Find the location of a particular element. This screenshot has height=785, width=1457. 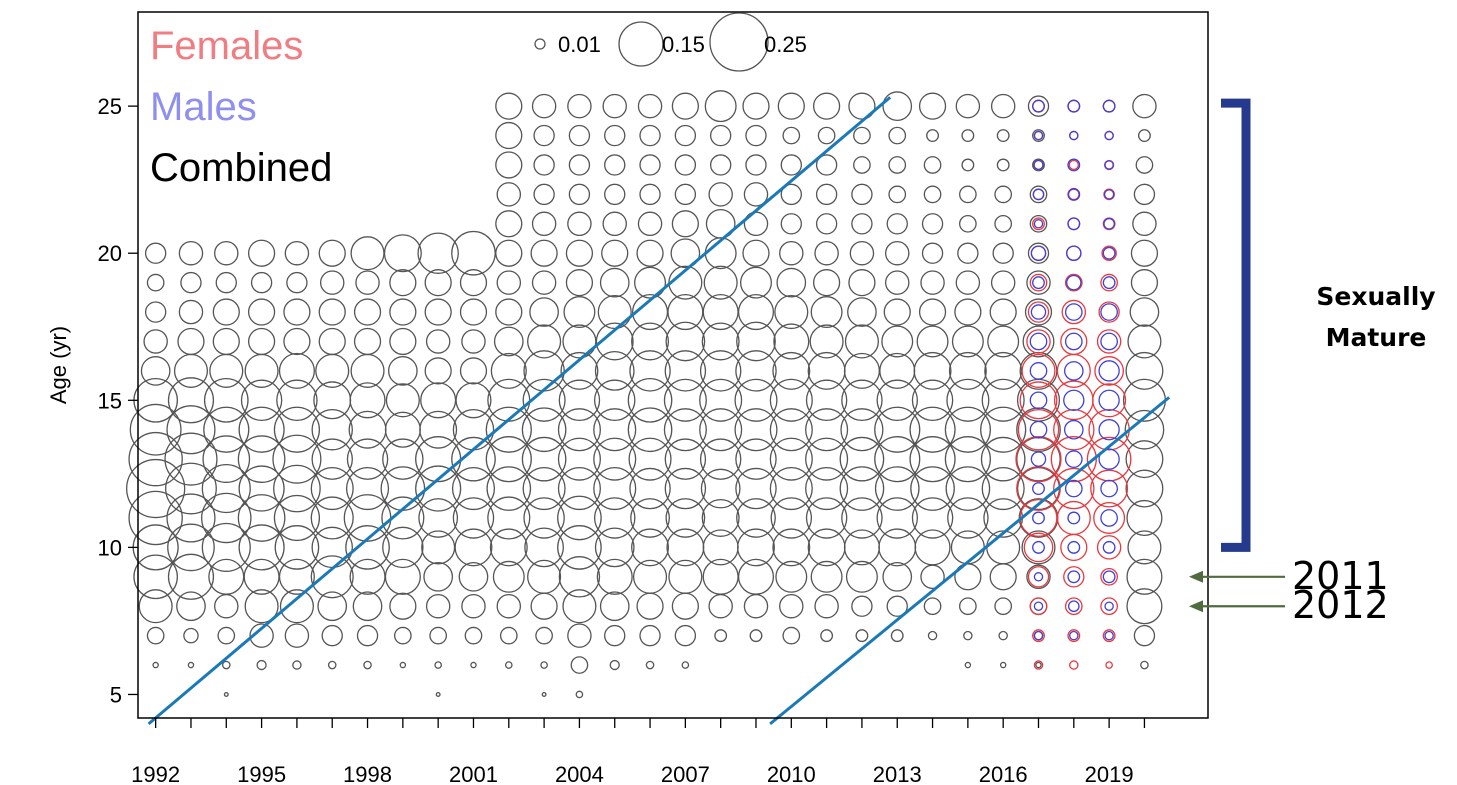

arrow-year-label: 2012 is located at coordinates (1340, 605).